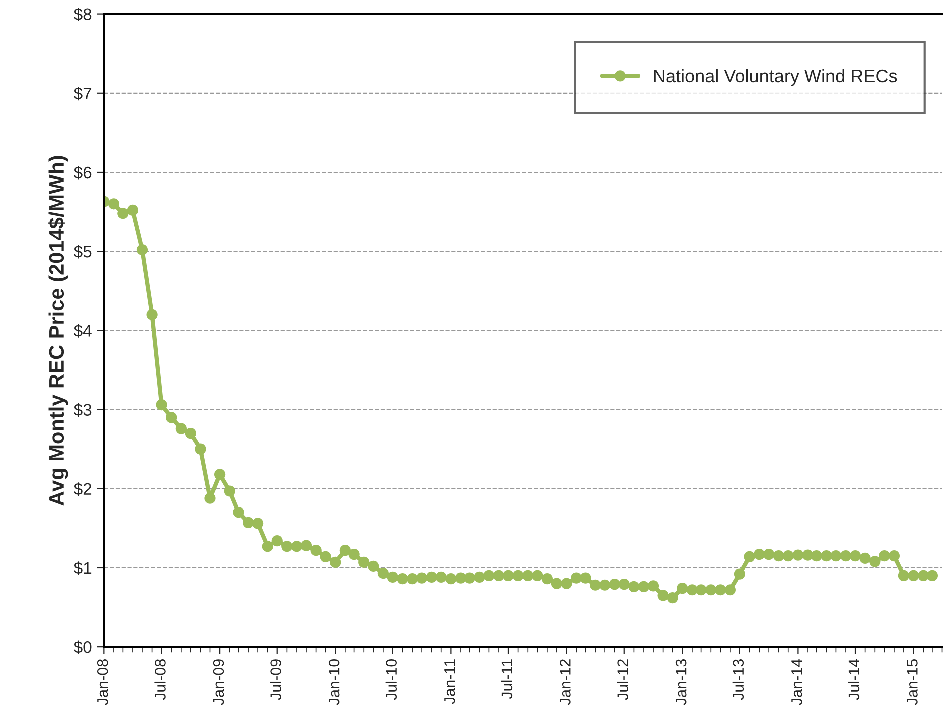 The height and width of the screenshot is (715, 947). Describe the element at coordinates (622, 680) in the screenshot. I see `x-tick-label: Jul-12` at that location.